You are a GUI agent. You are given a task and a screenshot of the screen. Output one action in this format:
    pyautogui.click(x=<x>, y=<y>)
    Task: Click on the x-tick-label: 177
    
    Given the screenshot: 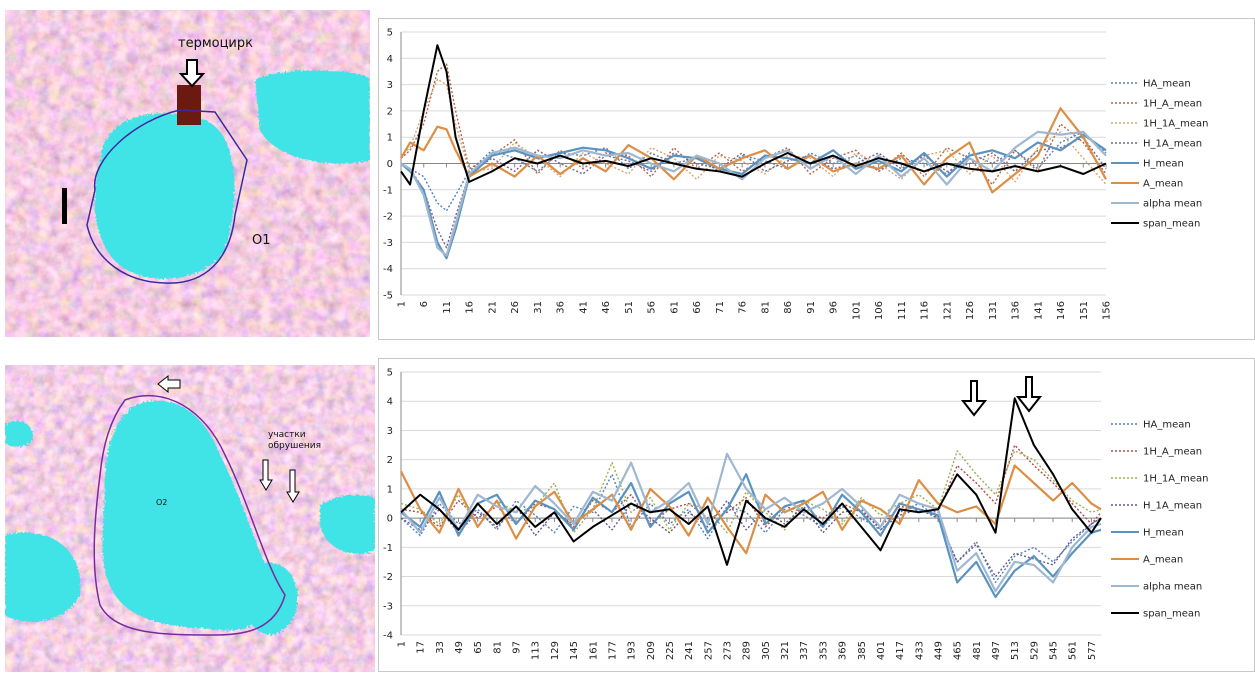 What is the action you would take?
    pyautogui.click(x=612, y=650)
    